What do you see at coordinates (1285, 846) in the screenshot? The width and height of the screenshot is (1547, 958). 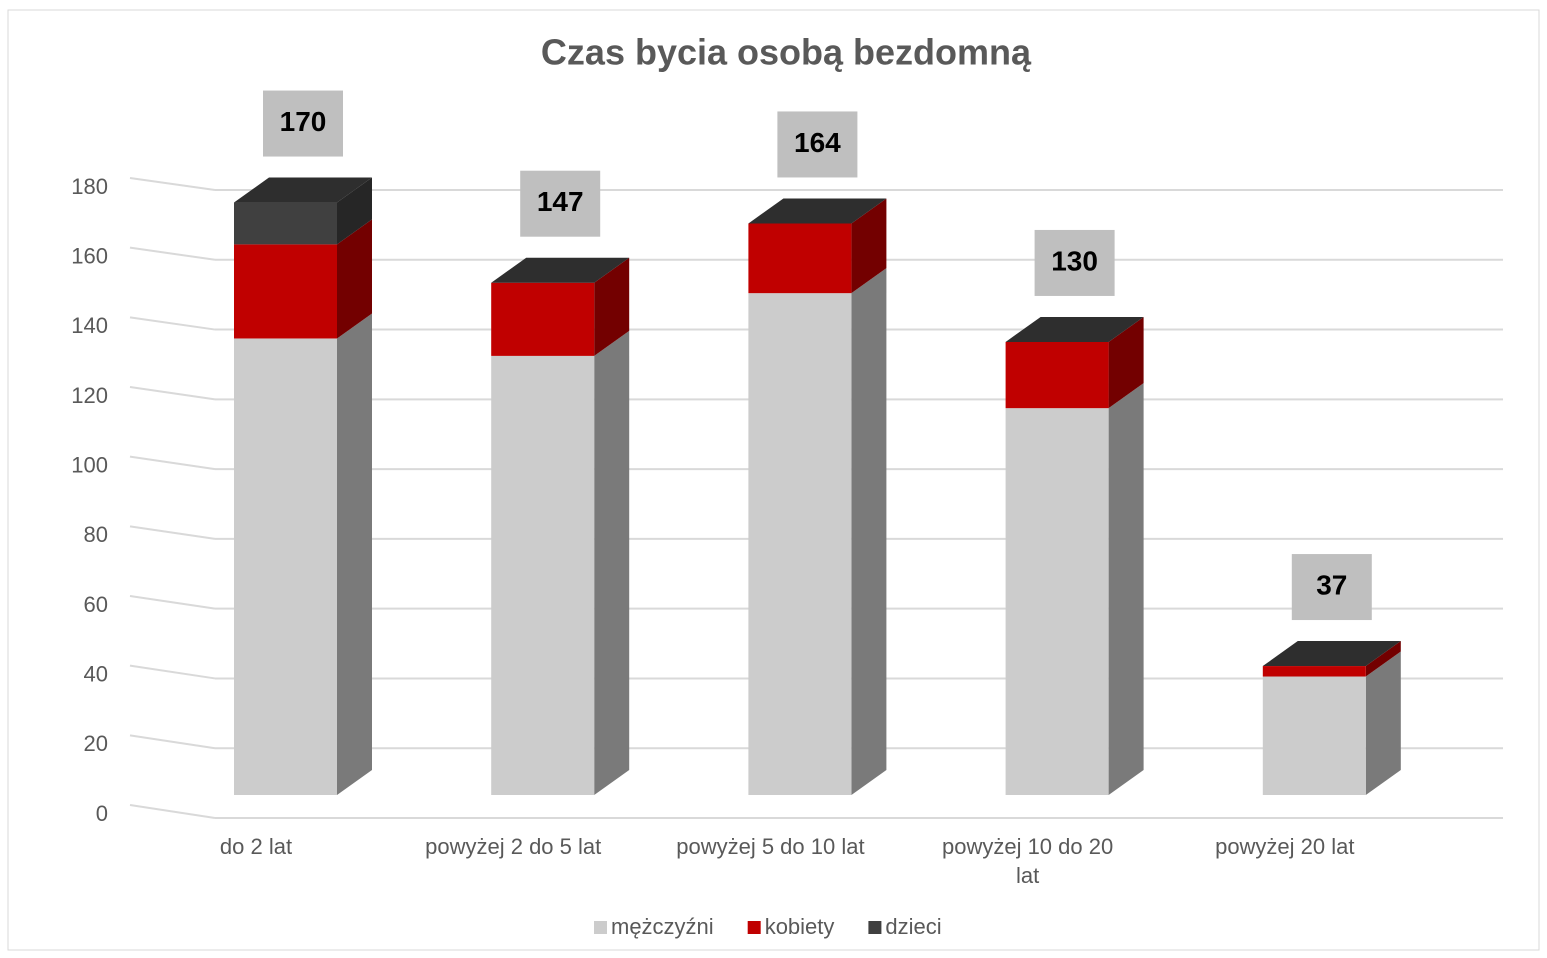 I see `x-tick-label: powyżej 20 lat` at bounding box center [1285, 846].